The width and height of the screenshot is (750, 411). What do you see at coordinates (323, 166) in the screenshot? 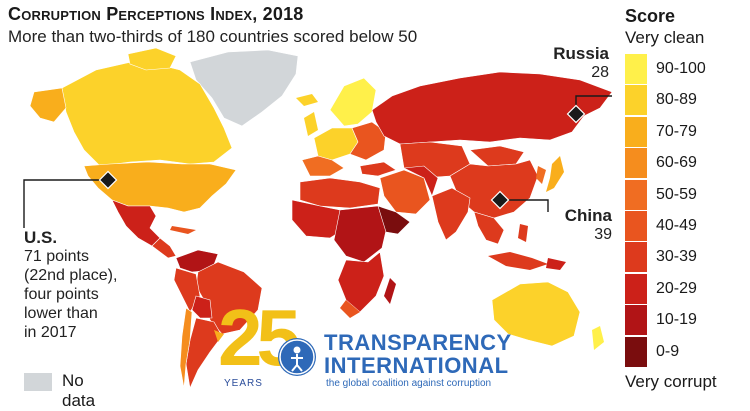
I see `region-southern-europe` at bounding box center [323, 166].